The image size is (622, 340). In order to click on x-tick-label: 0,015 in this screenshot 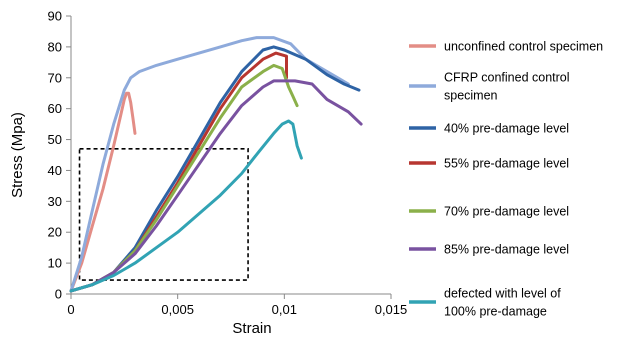, I will do `click(391, 309)`.